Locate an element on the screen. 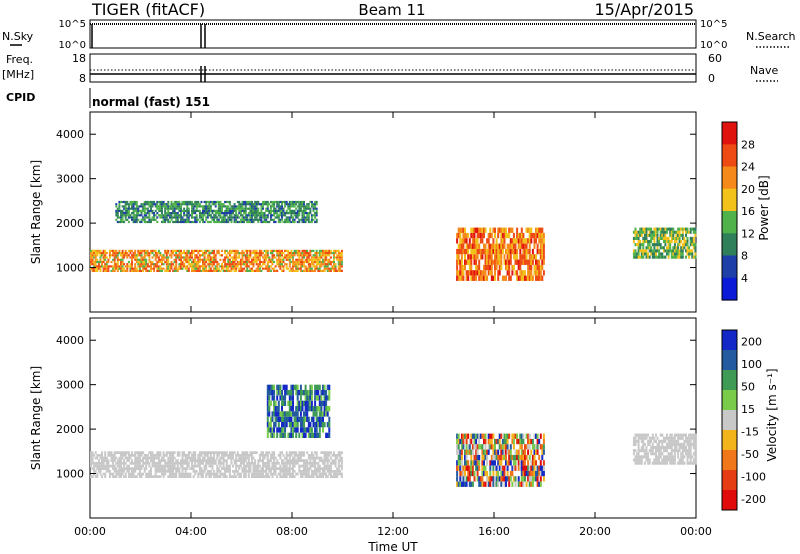 Image resolution: width=800 pixels, height=554 pixels. power-colorbar-label: Power [dB] is located at coordinates (764, 207).